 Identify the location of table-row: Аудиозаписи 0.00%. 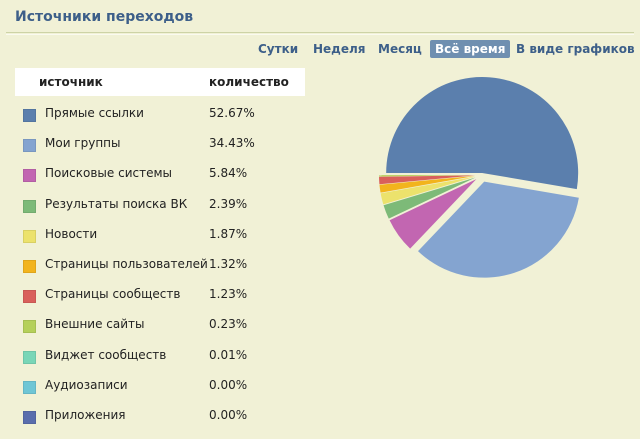
(165, 391).